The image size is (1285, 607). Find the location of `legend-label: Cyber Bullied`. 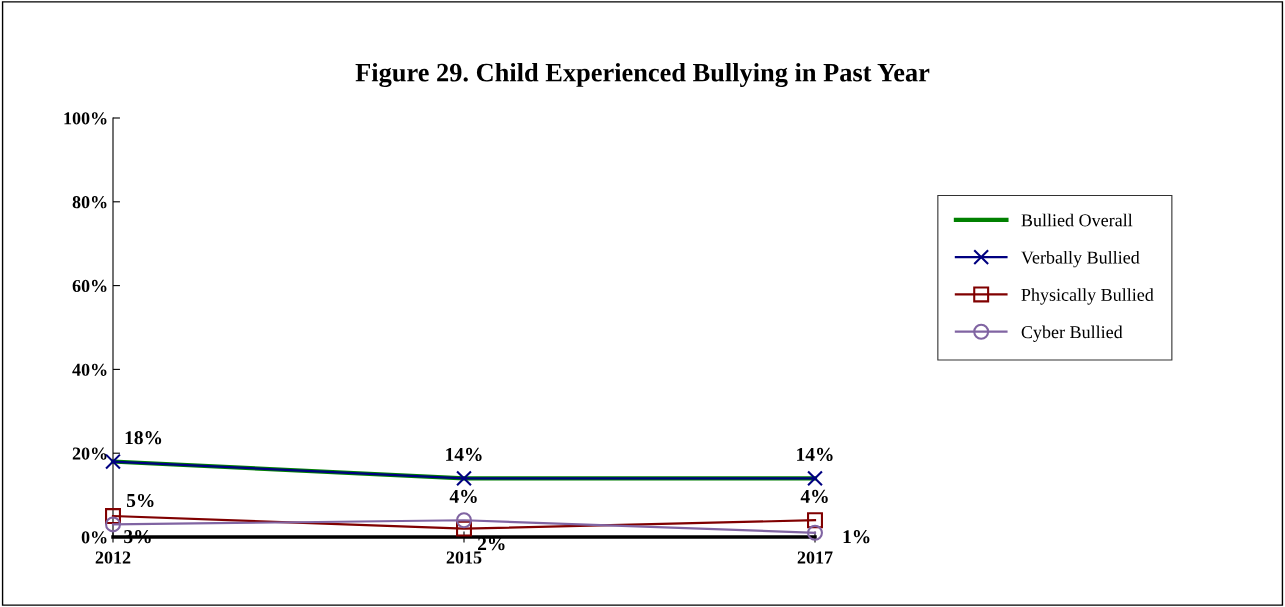

legend-label: Cyber Bullied is located at coordinates (1072, 333).